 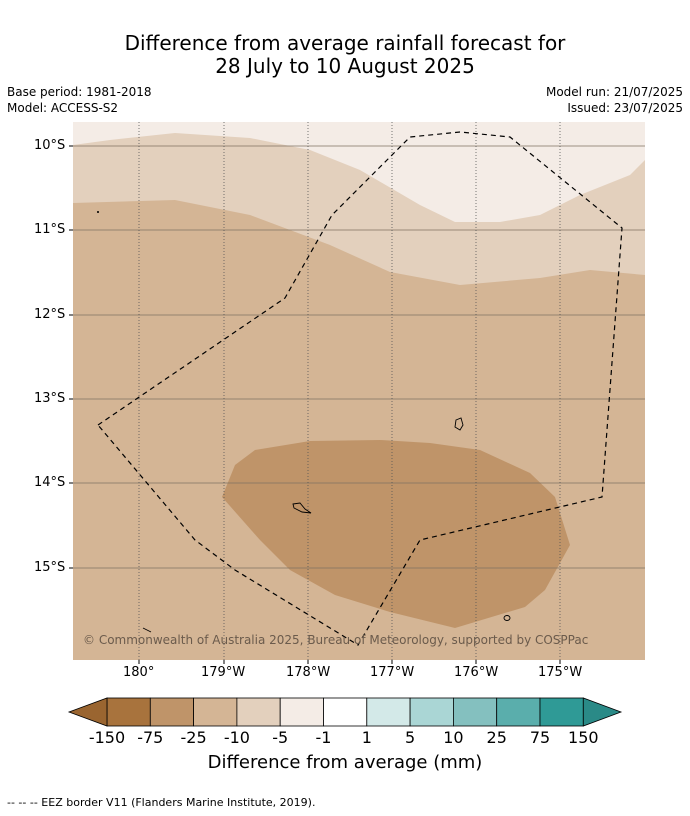 I want to click on colorbar-tick-label: -1, so click(x=323, y=737).